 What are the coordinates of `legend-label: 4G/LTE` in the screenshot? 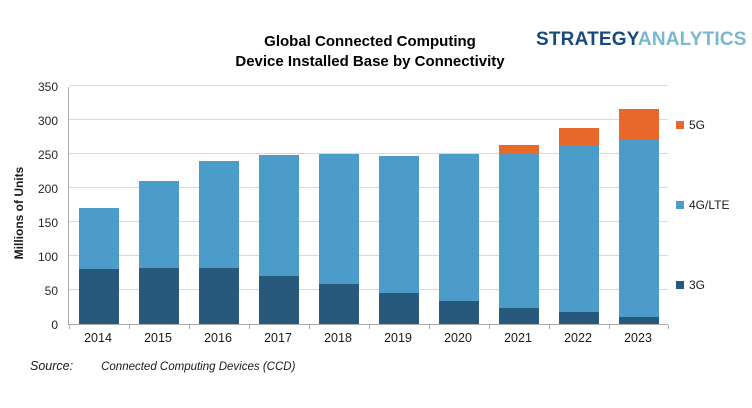 It's located at (709, 205).